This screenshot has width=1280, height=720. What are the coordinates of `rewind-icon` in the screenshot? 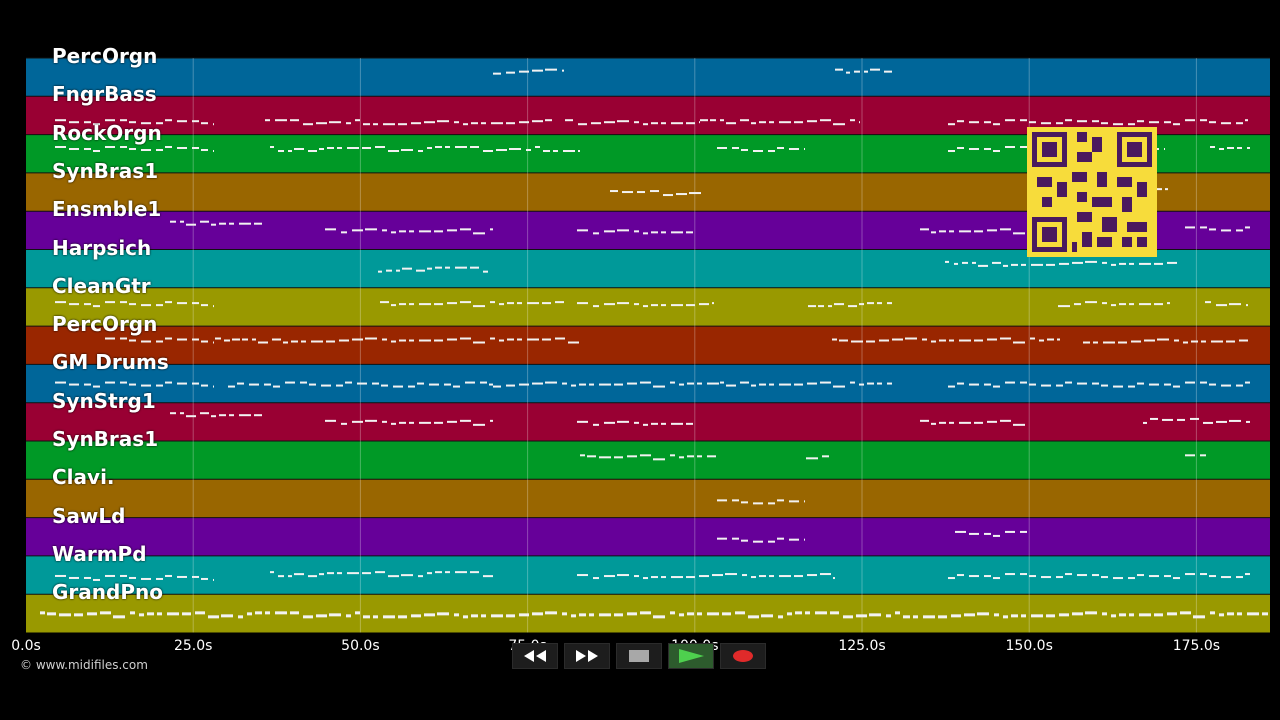 It's located at (535, 656).